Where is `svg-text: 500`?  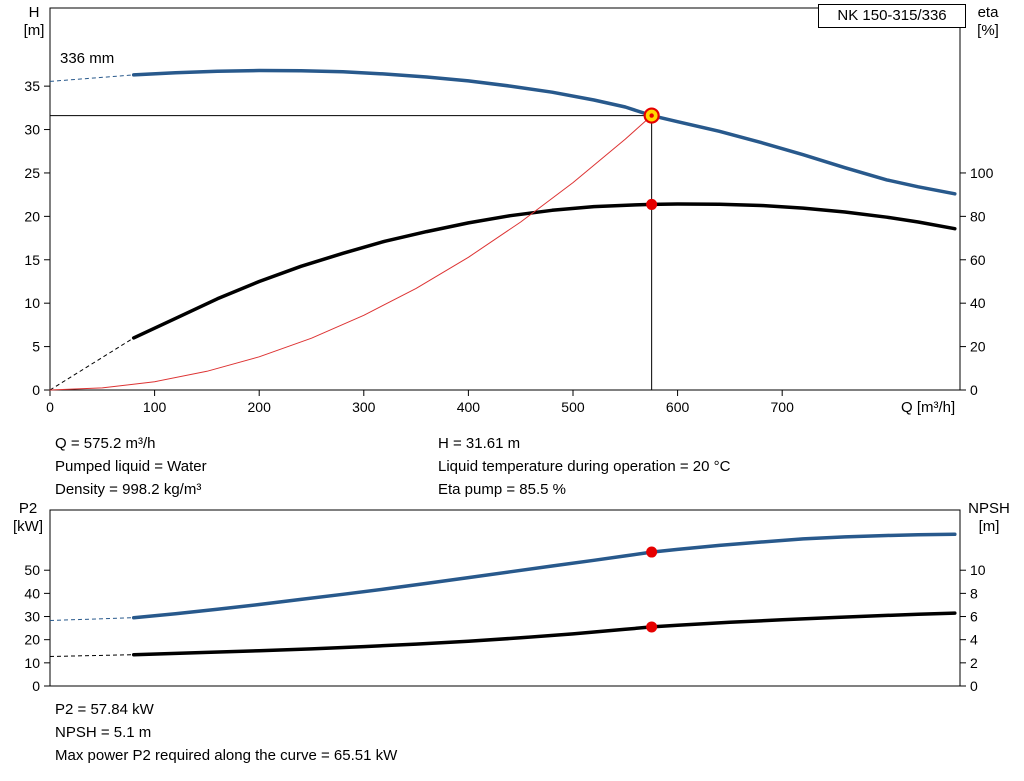 svg-text: 500 is located at coordinates (573, 407).